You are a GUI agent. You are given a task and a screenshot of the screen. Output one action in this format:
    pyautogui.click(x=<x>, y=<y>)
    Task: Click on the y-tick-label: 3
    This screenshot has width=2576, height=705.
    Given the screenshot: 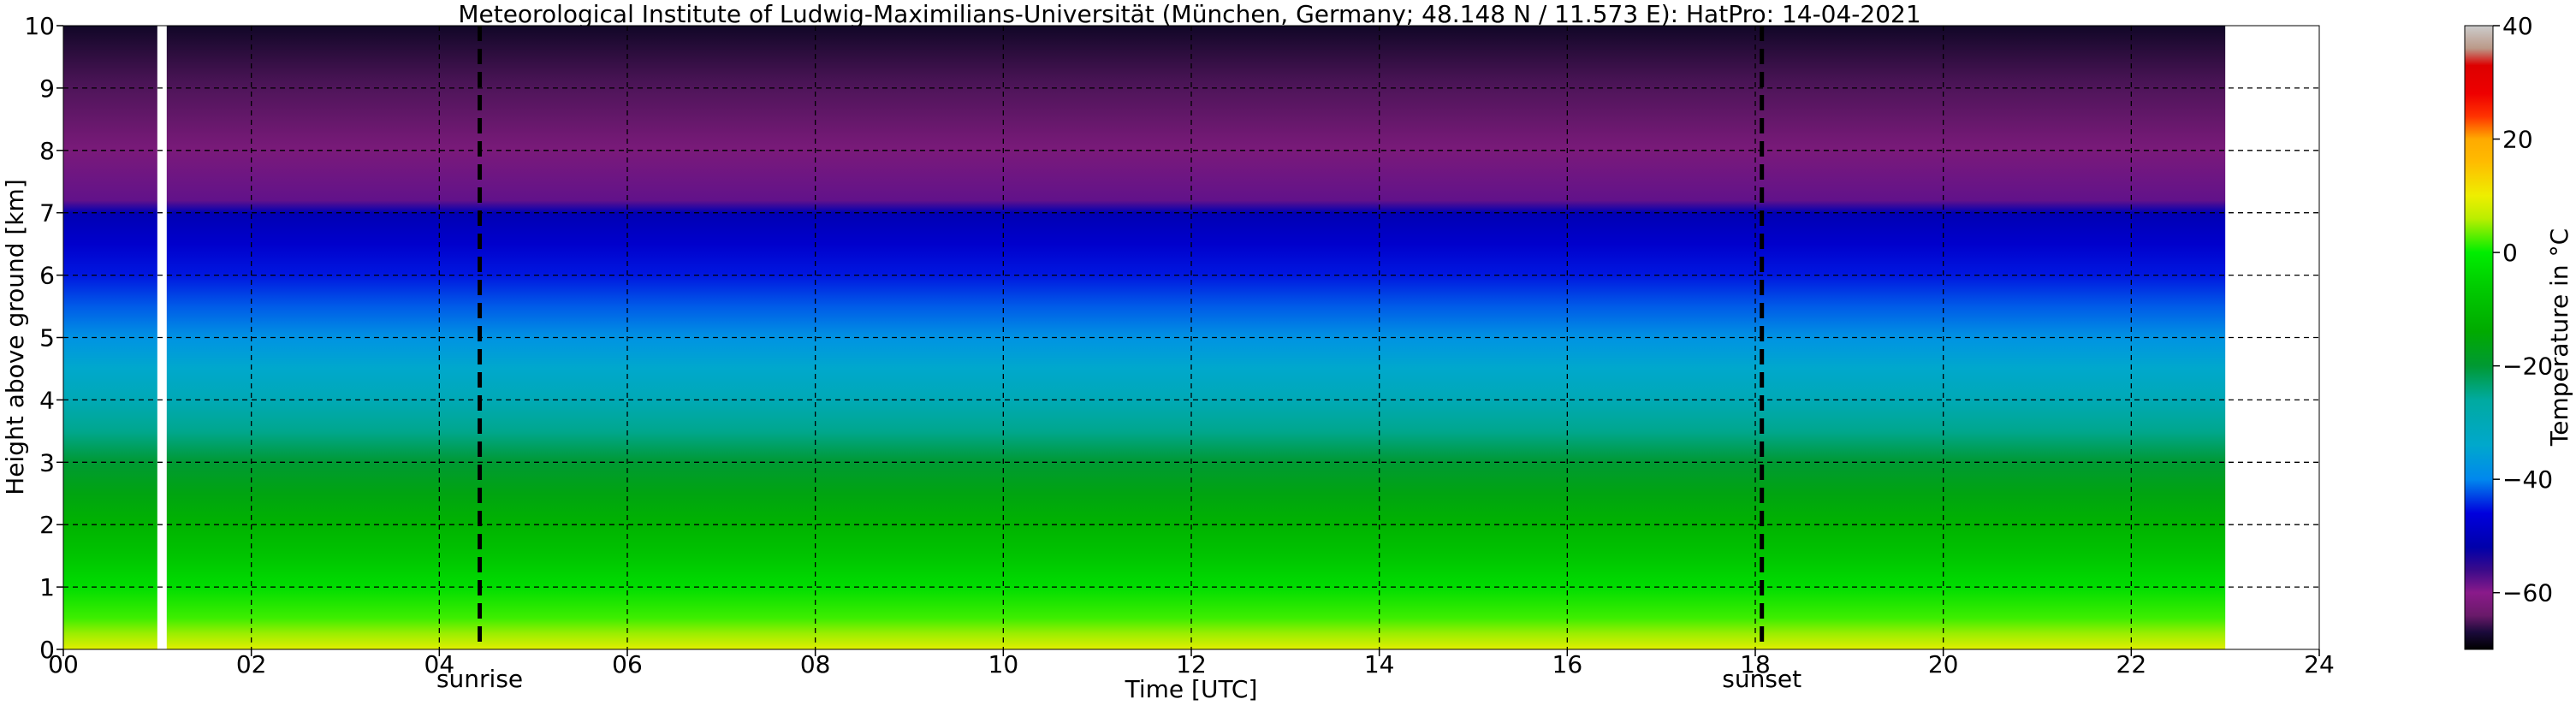 What is the action you would take?
    pyautogui.click(x=47, y=462)
    